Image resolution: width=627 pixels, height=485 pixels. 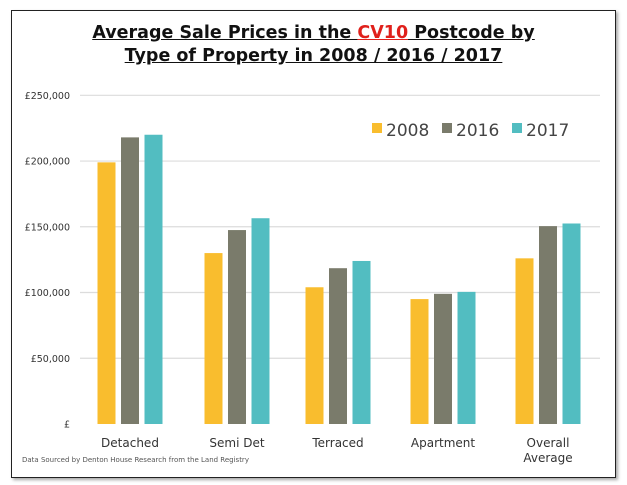 I want to click on x-tick-label: Overall, so click(x=548, y=443).